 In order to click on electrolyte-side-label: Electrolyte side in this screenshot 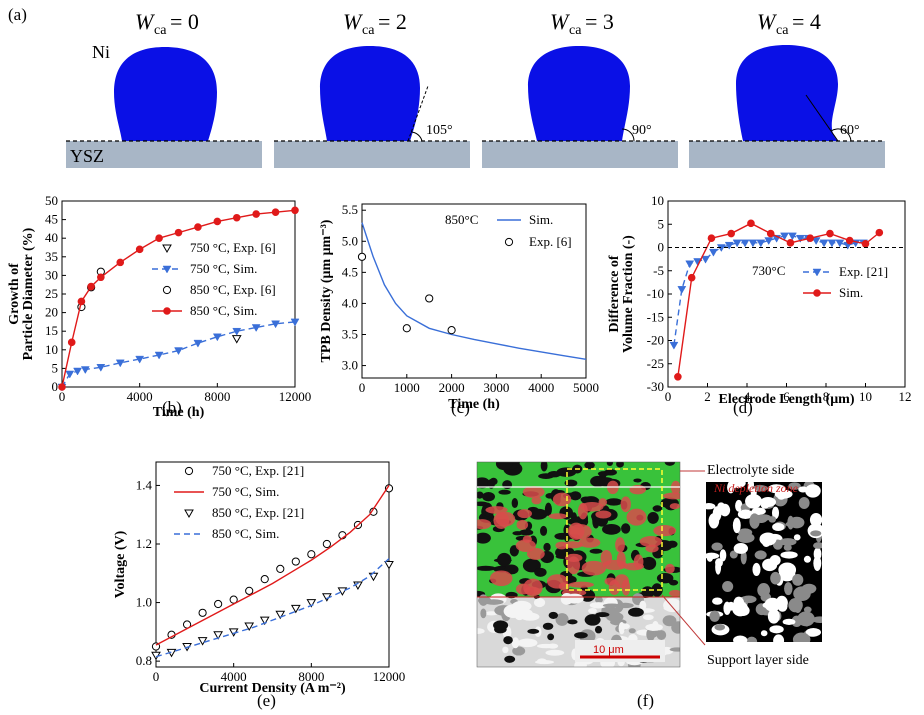, I will do `click(750, 470)`.